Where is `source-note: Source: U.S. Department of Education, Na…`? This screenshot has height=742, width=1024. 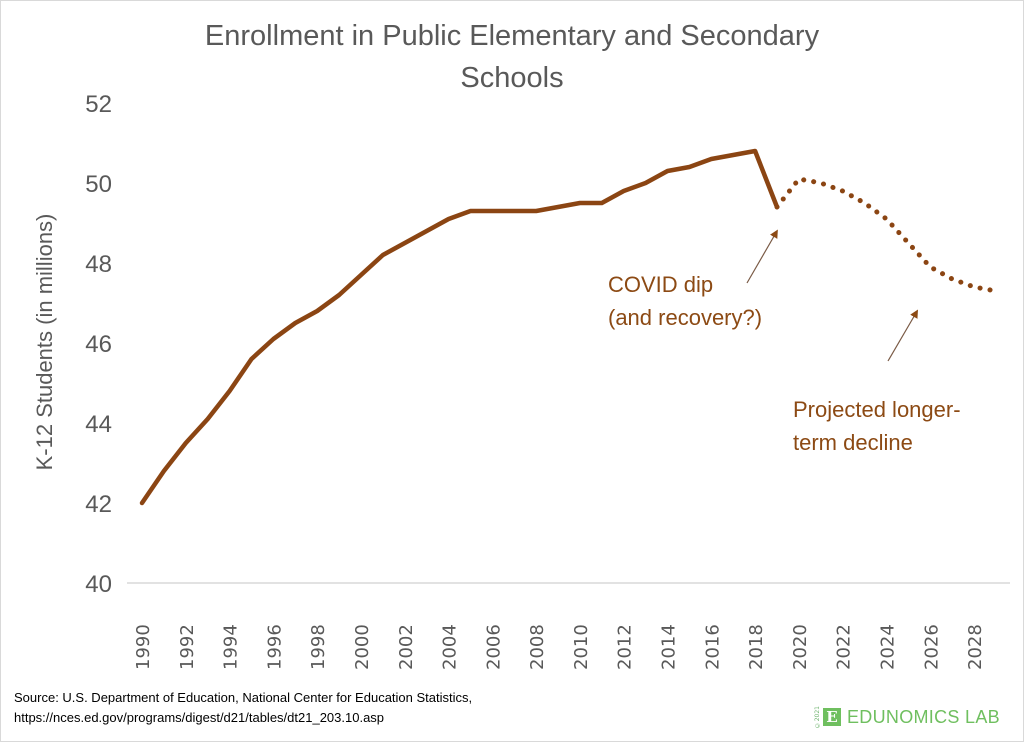 source-note: Source: U.S. Department of Education, Na… is located at coordinates (243, 708).